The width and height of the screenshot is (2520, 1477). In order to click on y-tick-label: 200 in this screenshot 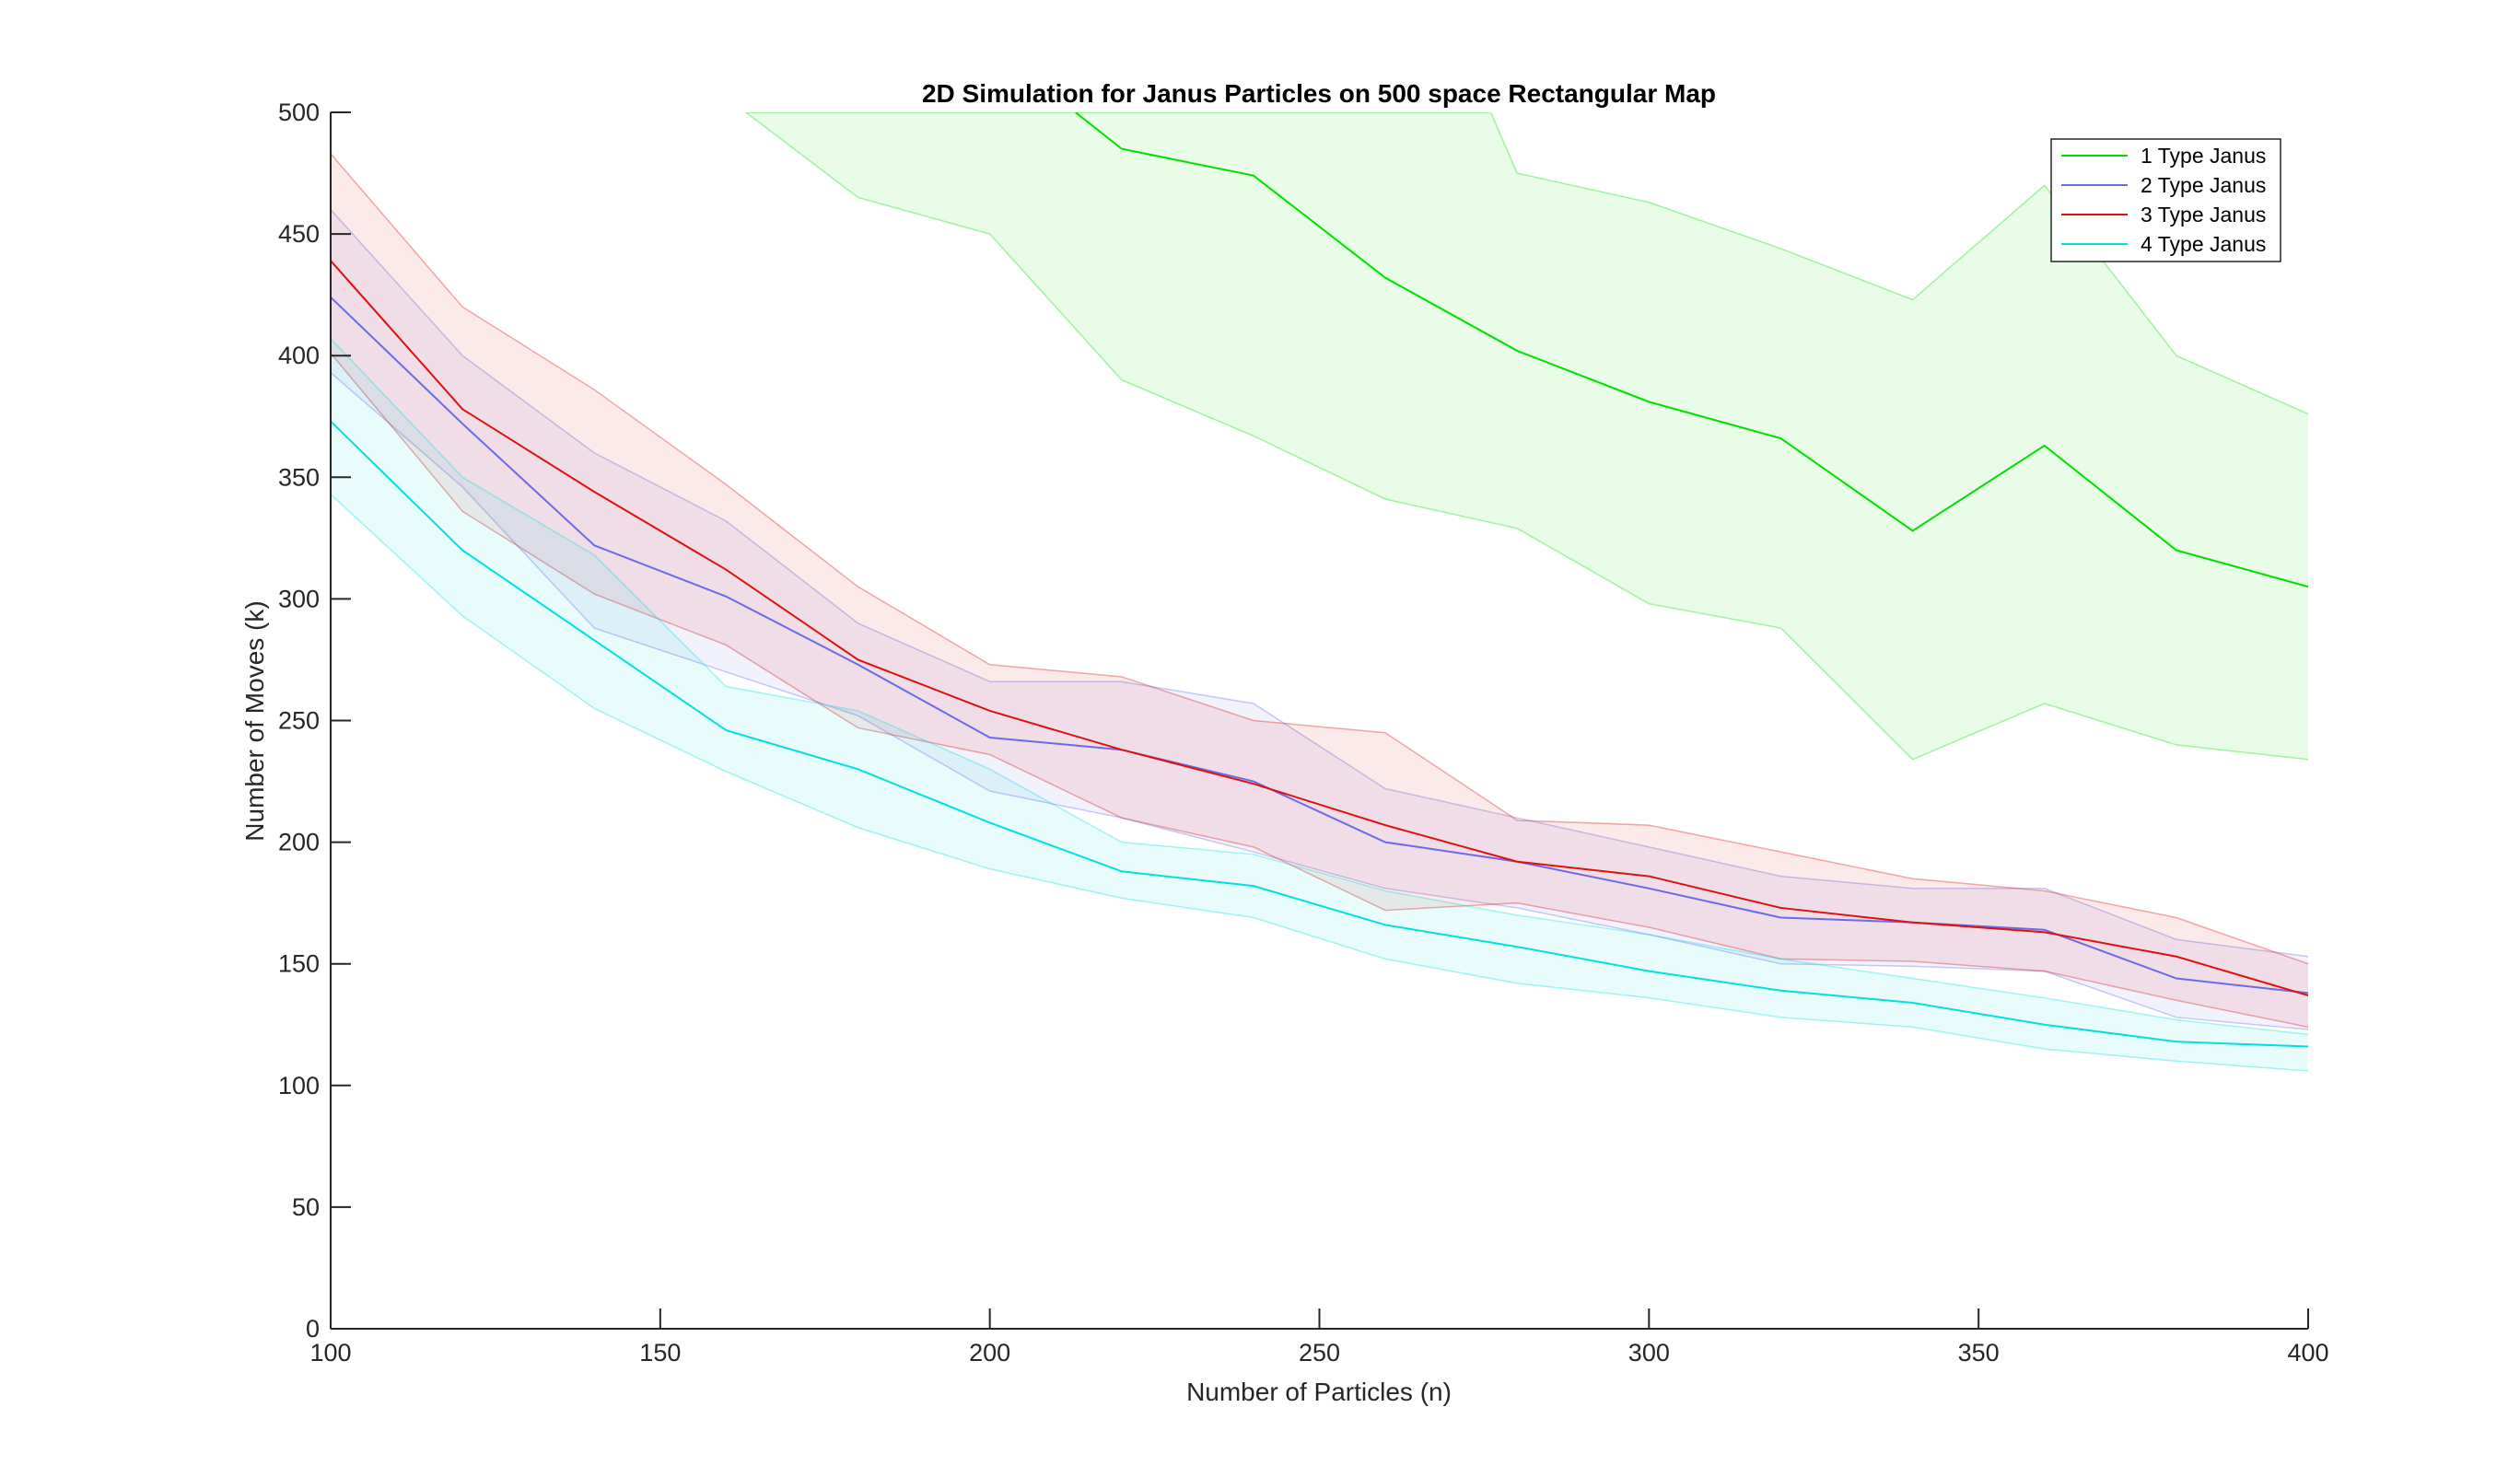, I will do `click(299, 842)`.